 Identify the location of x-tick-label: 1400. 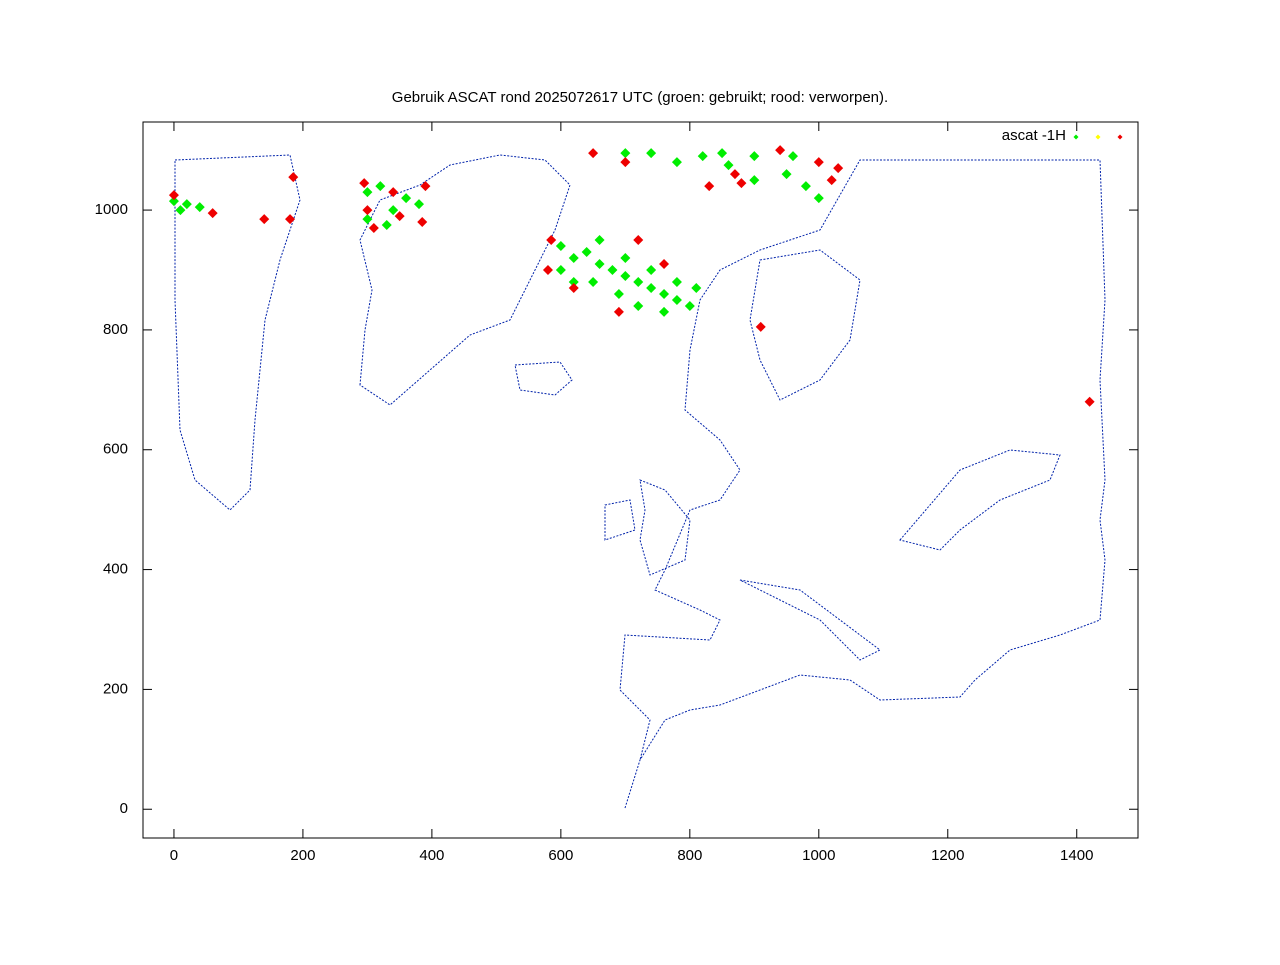
(1076, 855).